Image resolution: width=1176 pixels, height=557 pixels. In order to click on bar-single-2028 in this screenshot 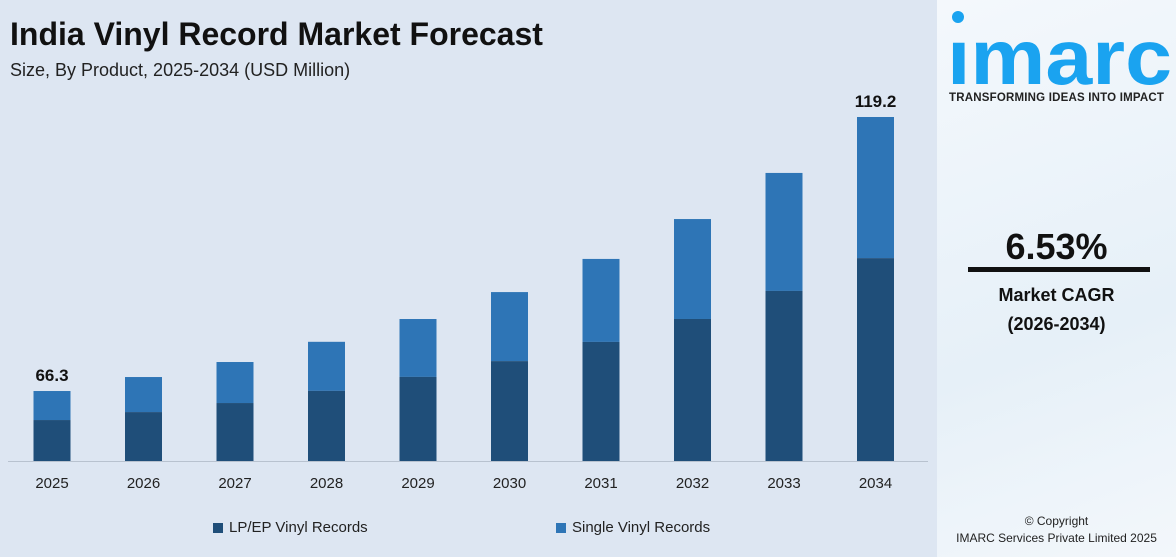, I will do `click(326, 366)`.